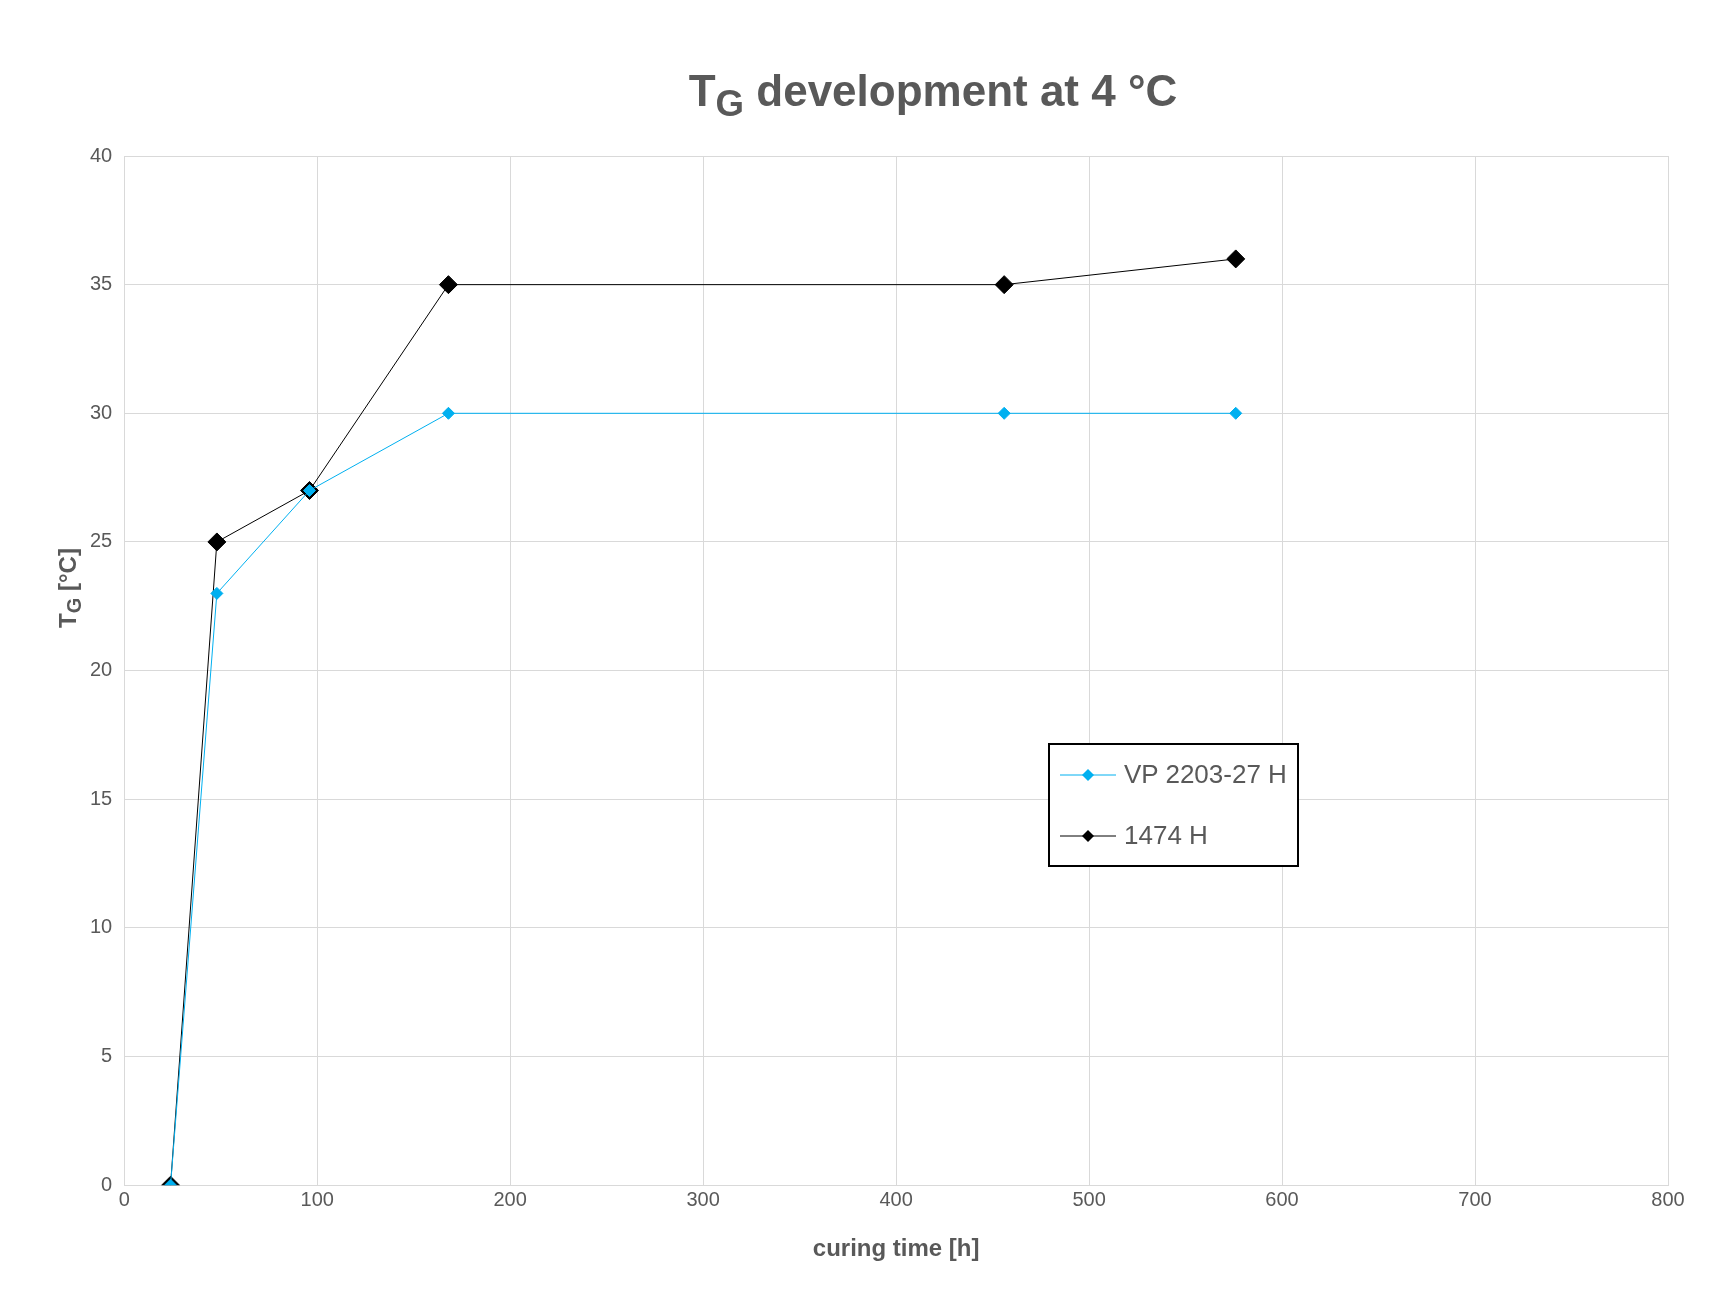 The image size is (1716, 1309). I want to click on x-tick-label: 800, so click(1668, 1198).